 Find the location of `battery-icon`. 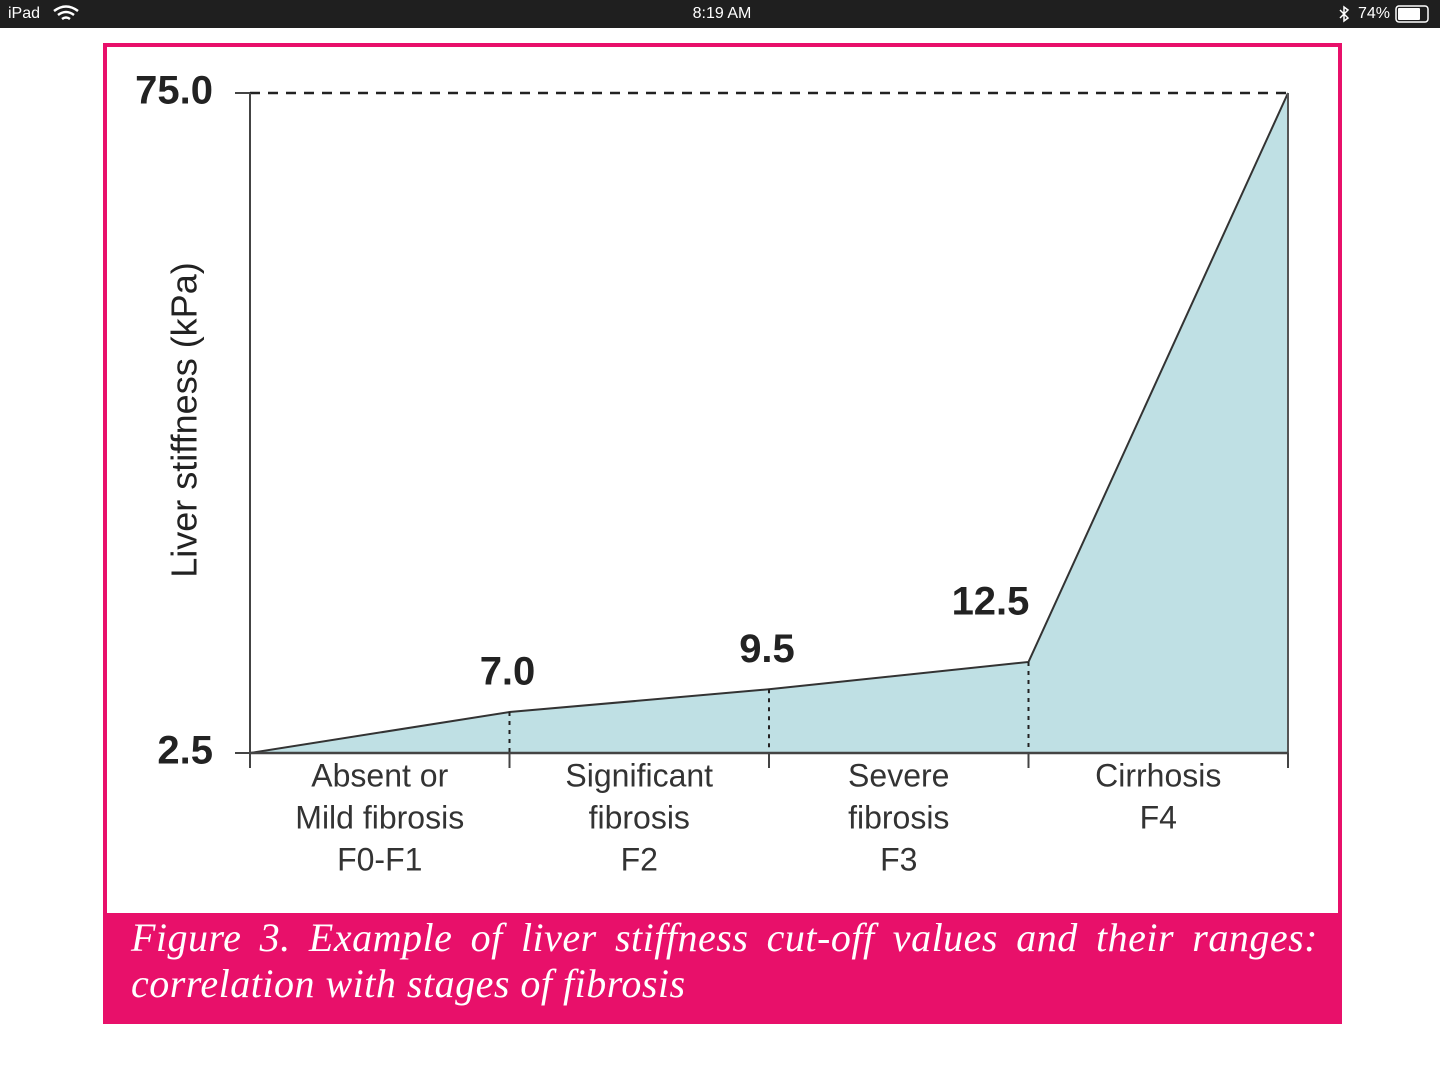

battery-icon is located at coordinates (1412, 14).